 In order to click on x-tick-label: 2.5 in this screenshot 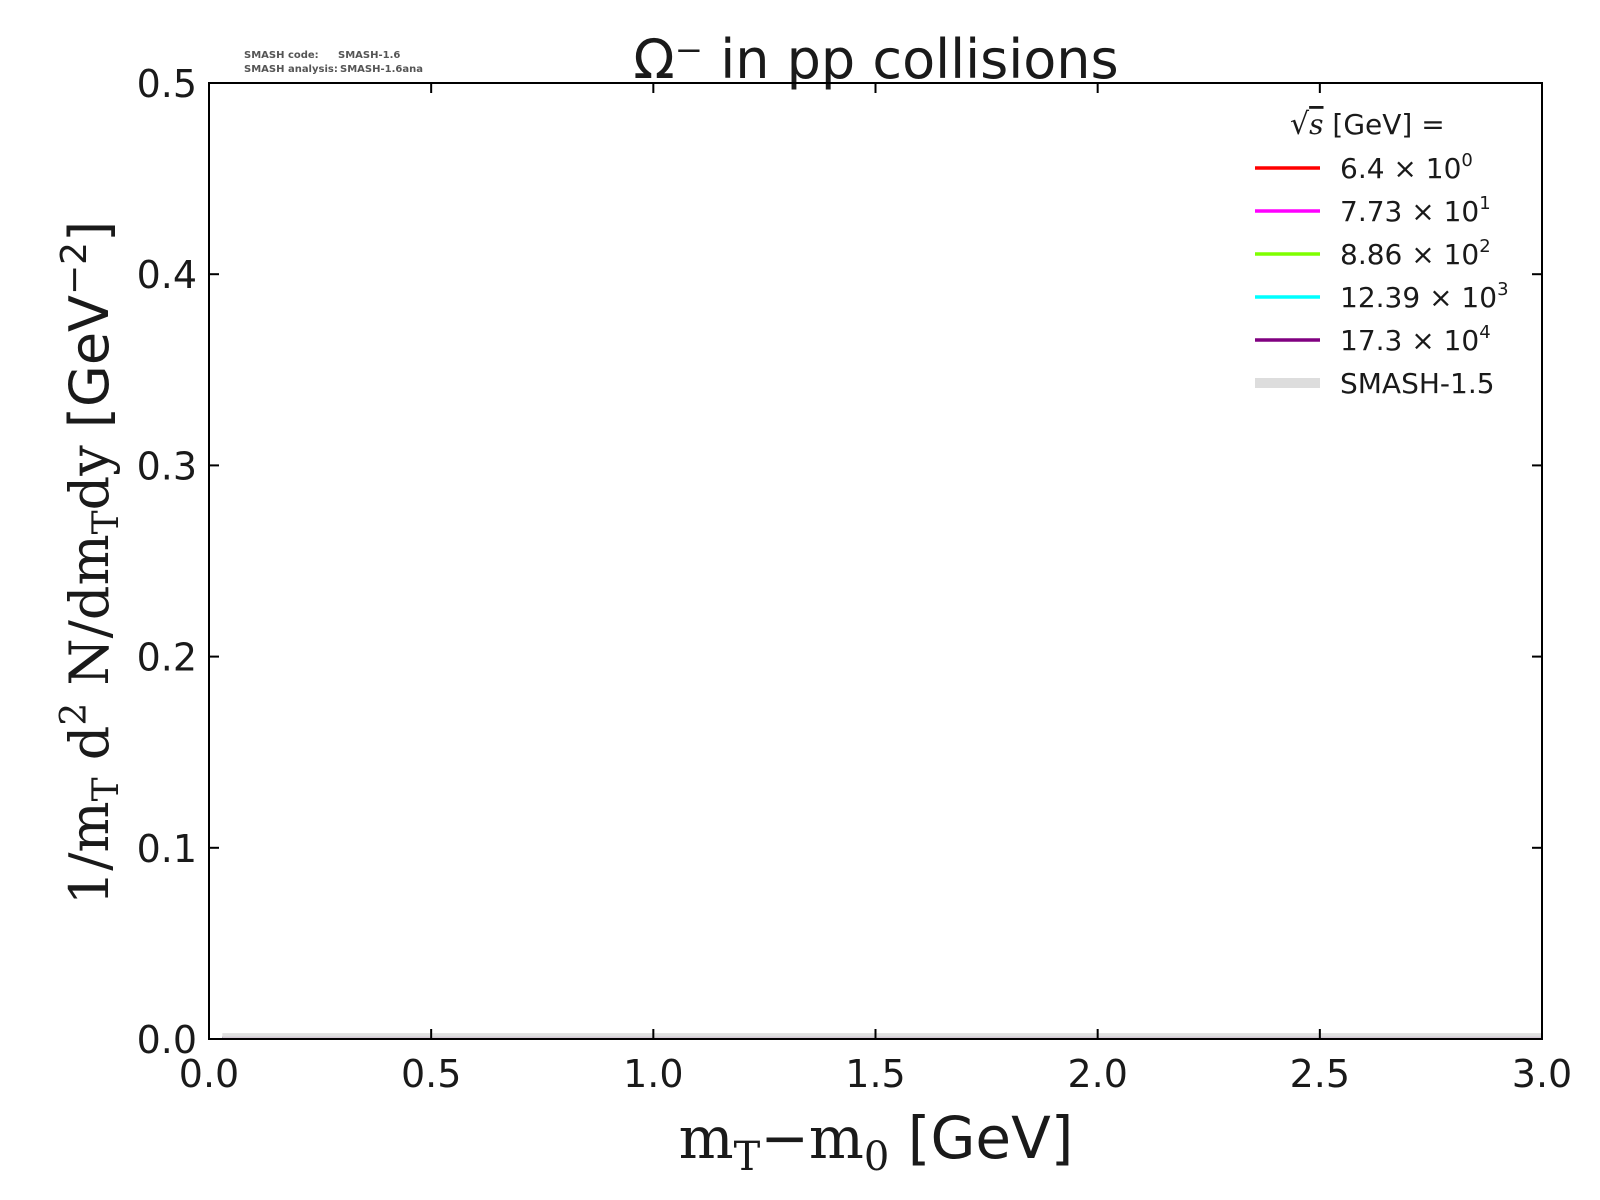, I will do `click(1320, 1074)`.